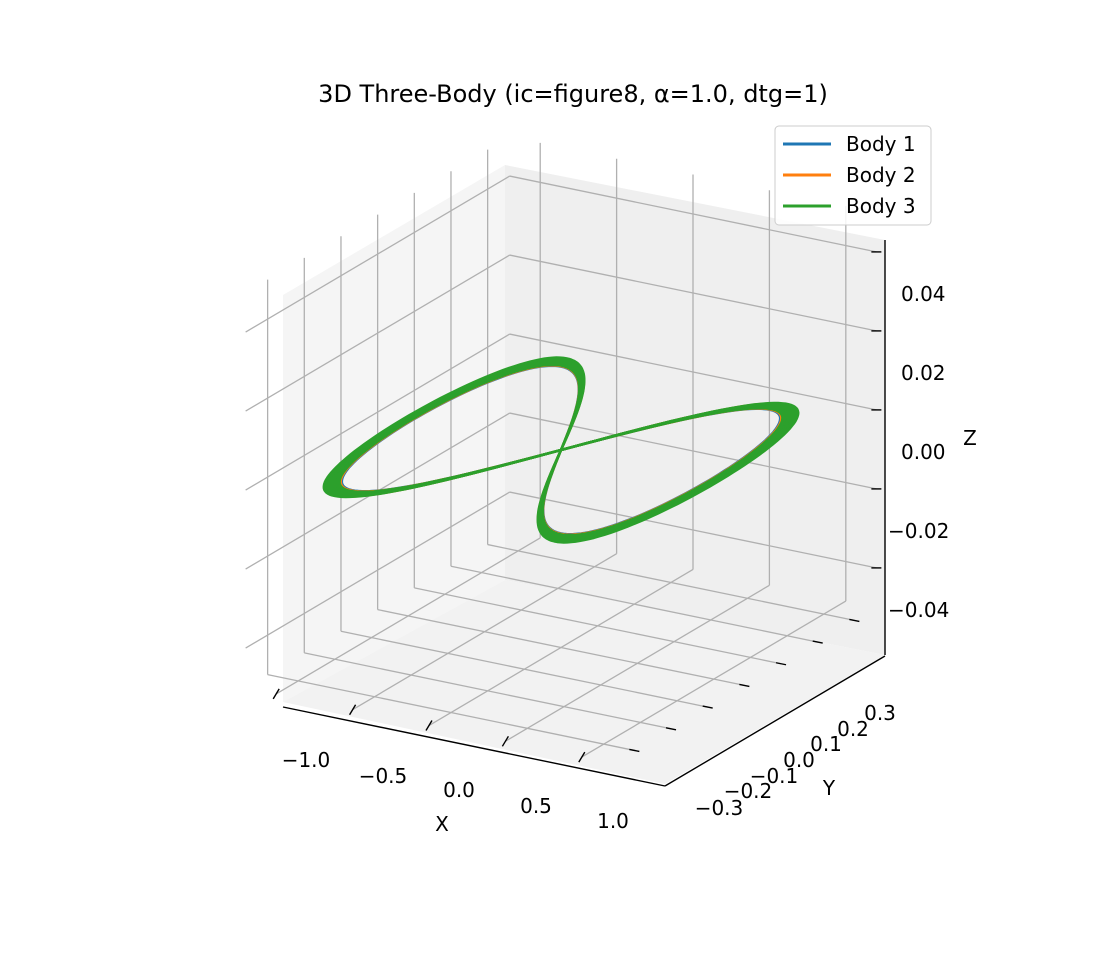 The height and width of the screenshot is (960, 1120). What do you see at coordinates (853, 729) in the screenshot?
I see `y-tick-label: 0.2` at bounding box center [853, 729].